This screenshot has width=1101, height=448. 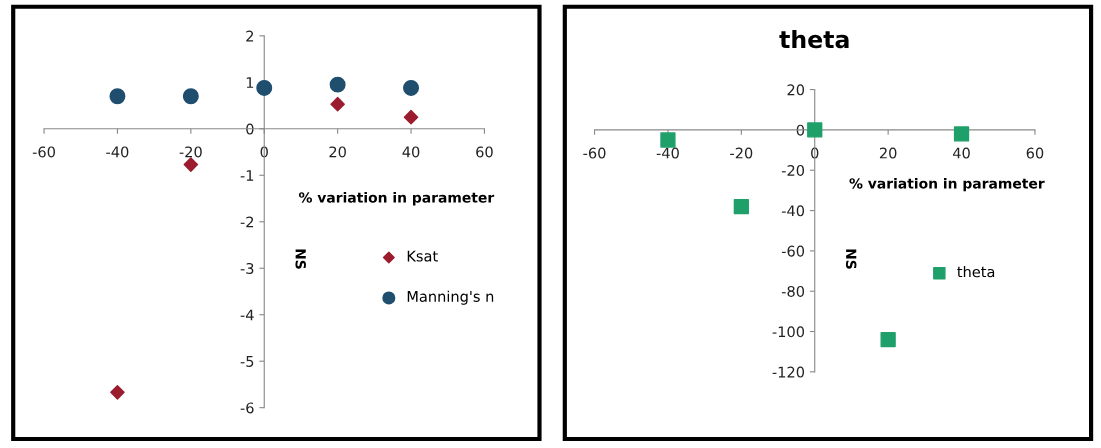 What do you see at coordinates (793, 211) in the screenshot?
I see `y-tick-label: -40` at bounding box center [793, 211].